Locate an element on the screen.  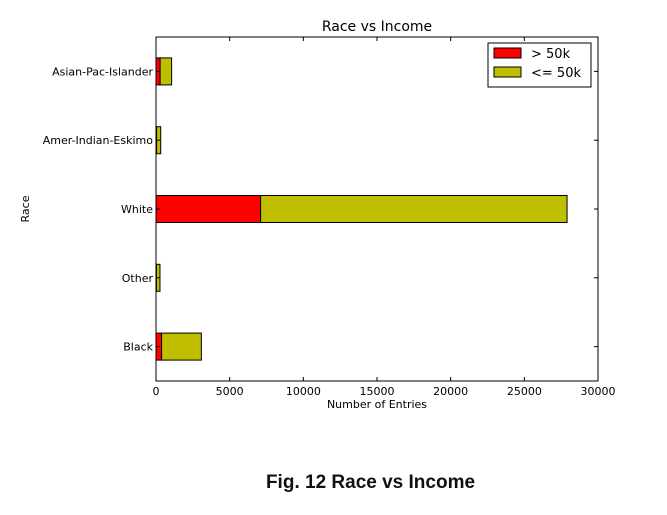
x-tick-label: 0 is located at coordinates (156, 391).